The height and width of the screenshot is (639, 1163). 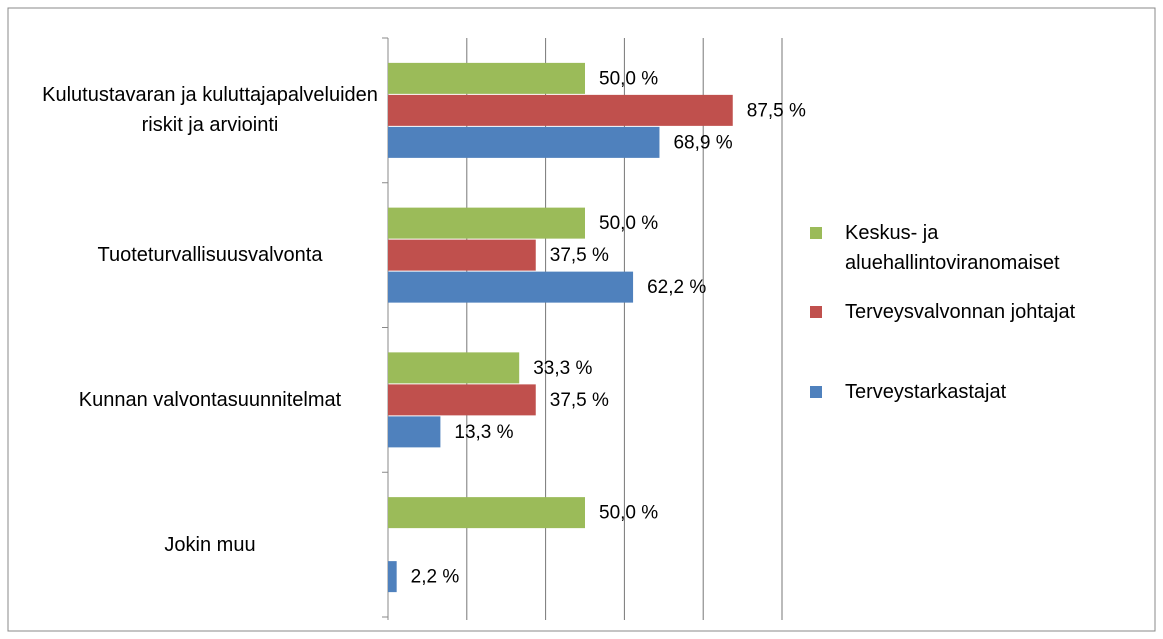 What do you see at coordinates (776, 110) in the screenshot?
I see `data-label: 87,5 %` at bounding box center [776, 110].